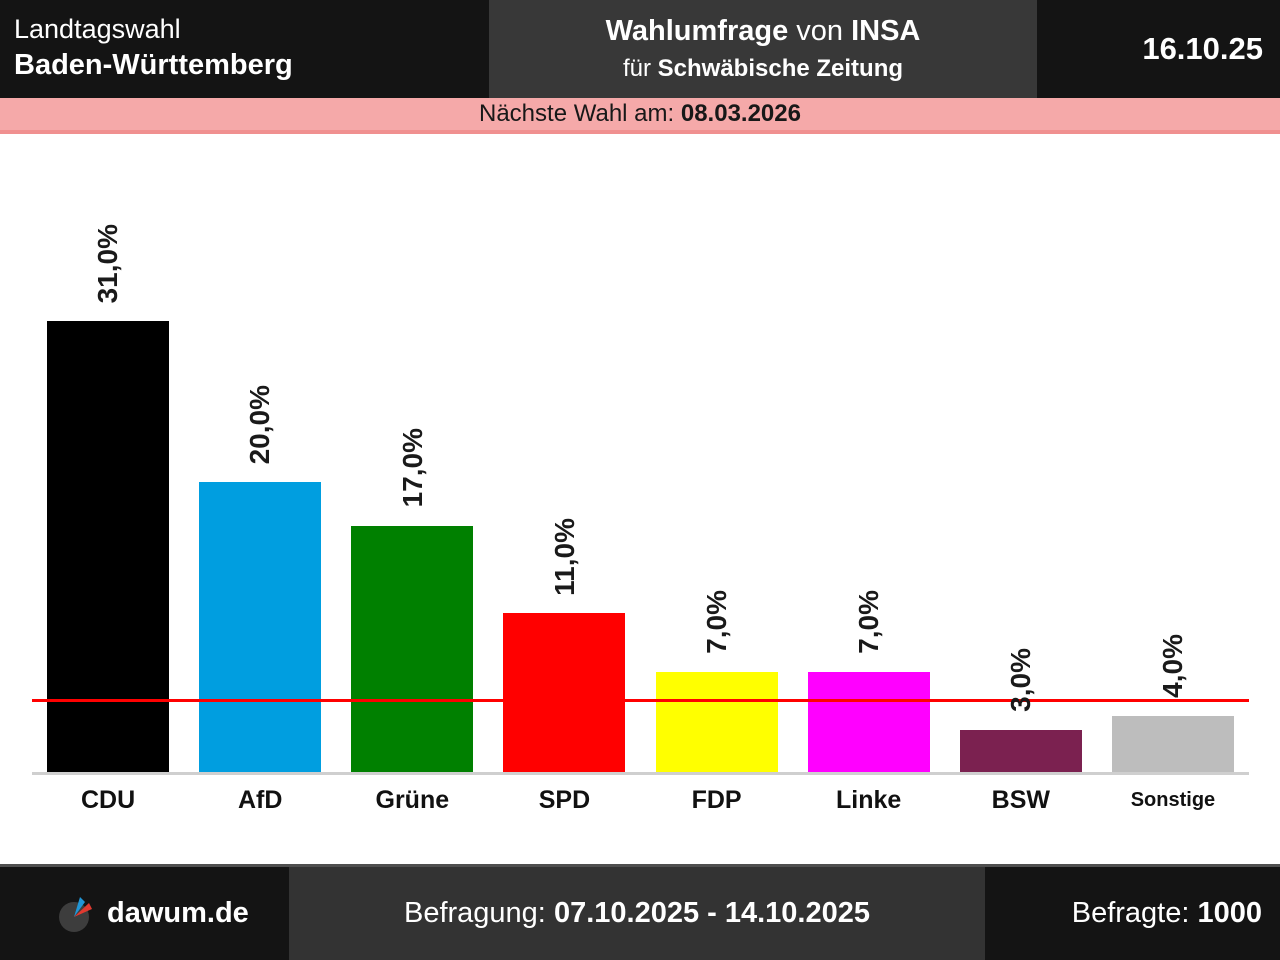 The height and width of the screenshot is (960, 1280). I want to click on bar-spd, so click(564, 693).